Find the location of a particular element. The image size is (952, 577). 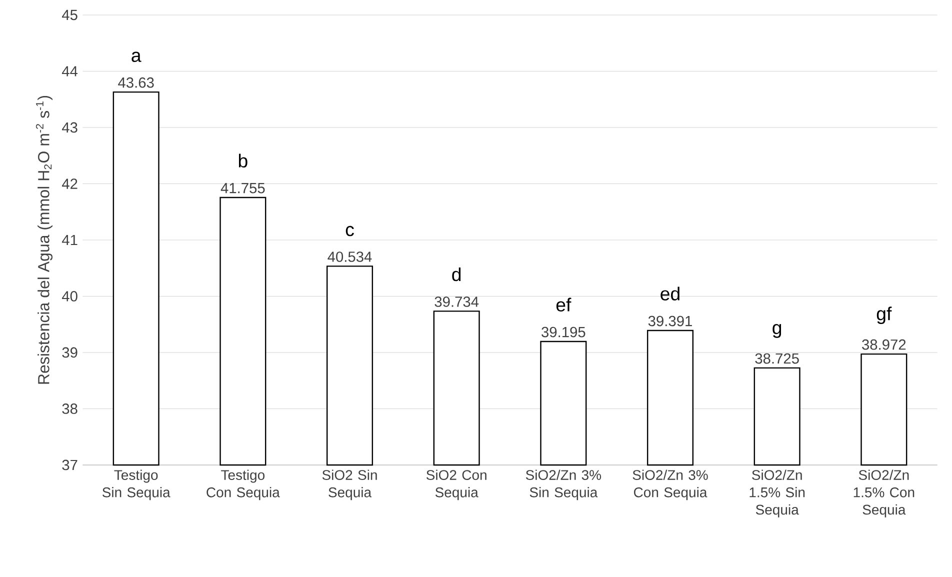

y-tick-label: 42 is located at coordinates (70, 183).